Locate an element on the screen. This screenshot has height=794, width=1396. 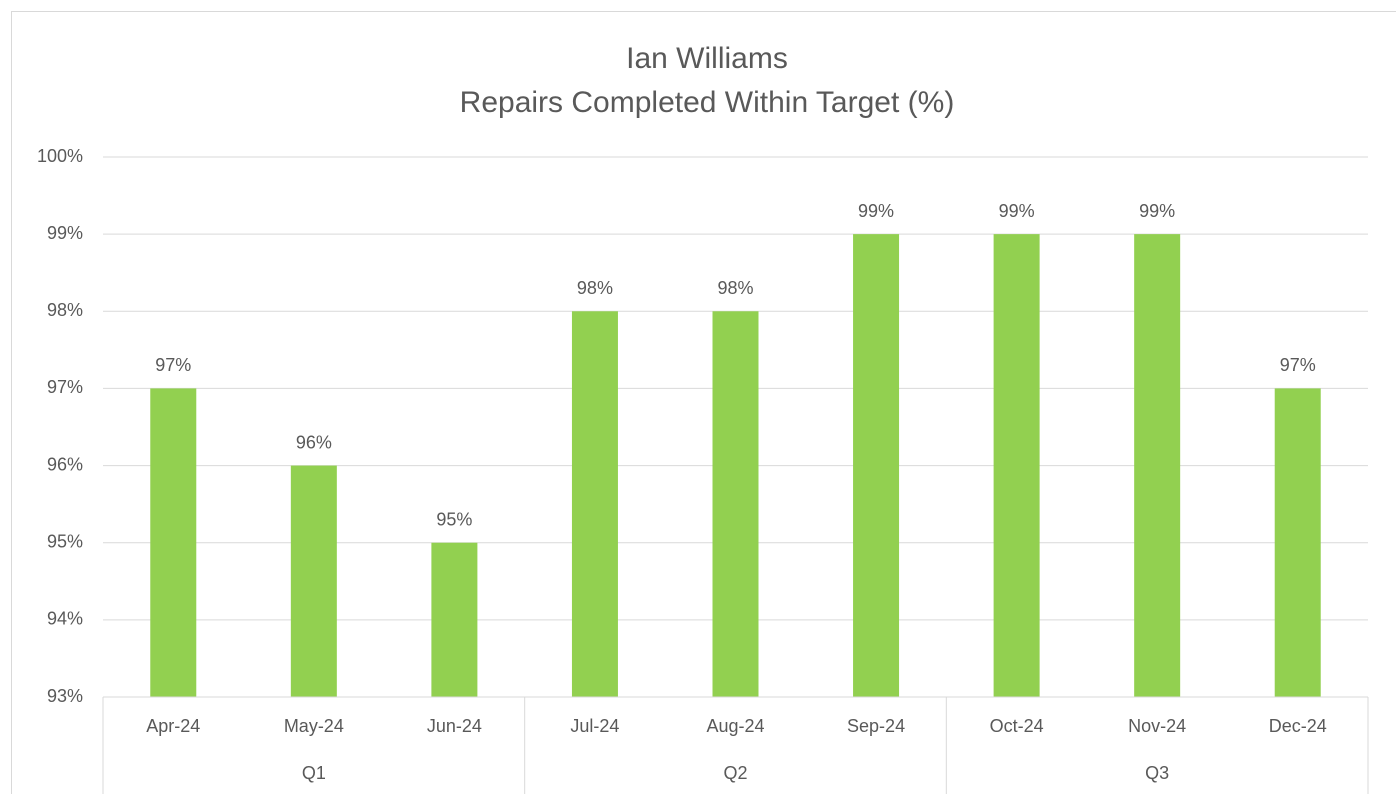
x-tick-label: Sep-24 is located at coordinates (876, 726).